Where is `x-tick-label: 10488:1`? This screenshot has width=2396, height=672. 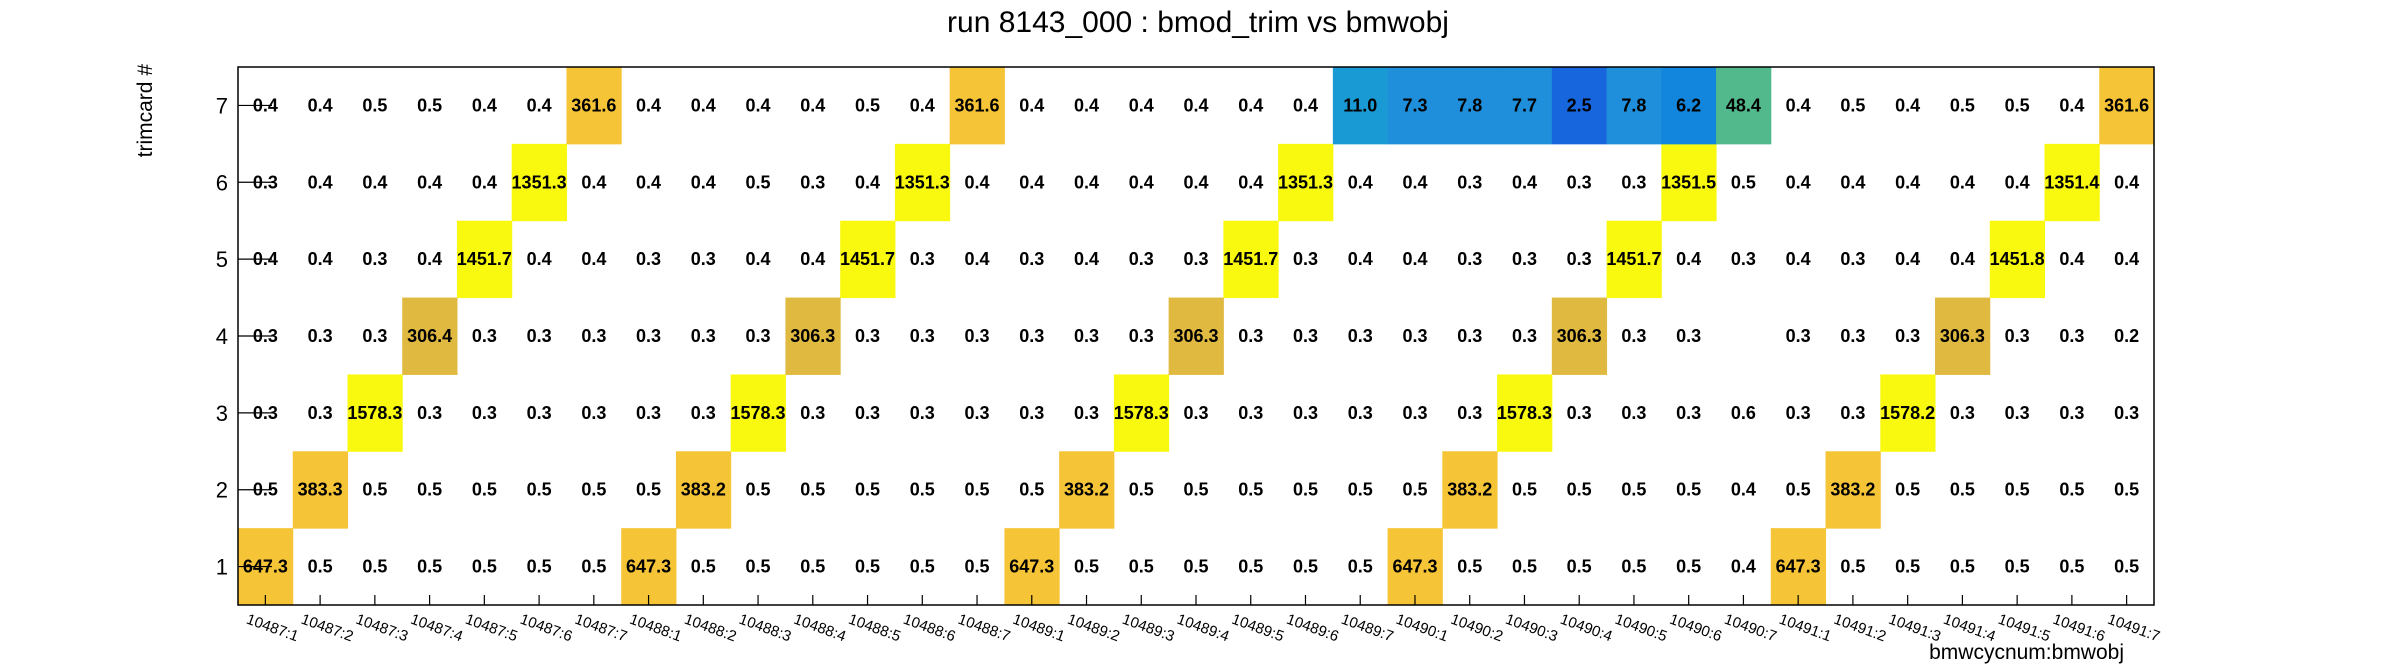
x-tick-label: 10488:1 is located at coordinates (655, 628).